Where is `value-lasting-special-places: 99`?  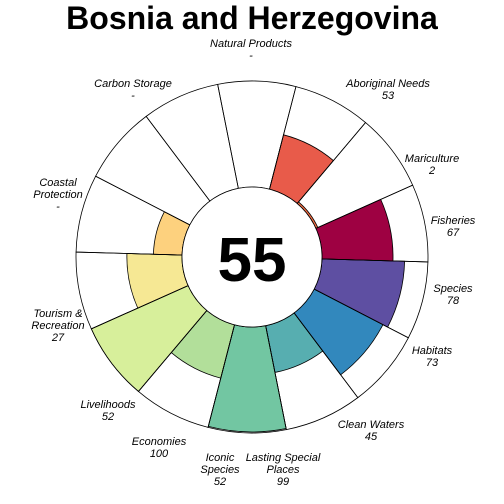 value-lasting-special-places: 99 is located at coordinates (283, 482).